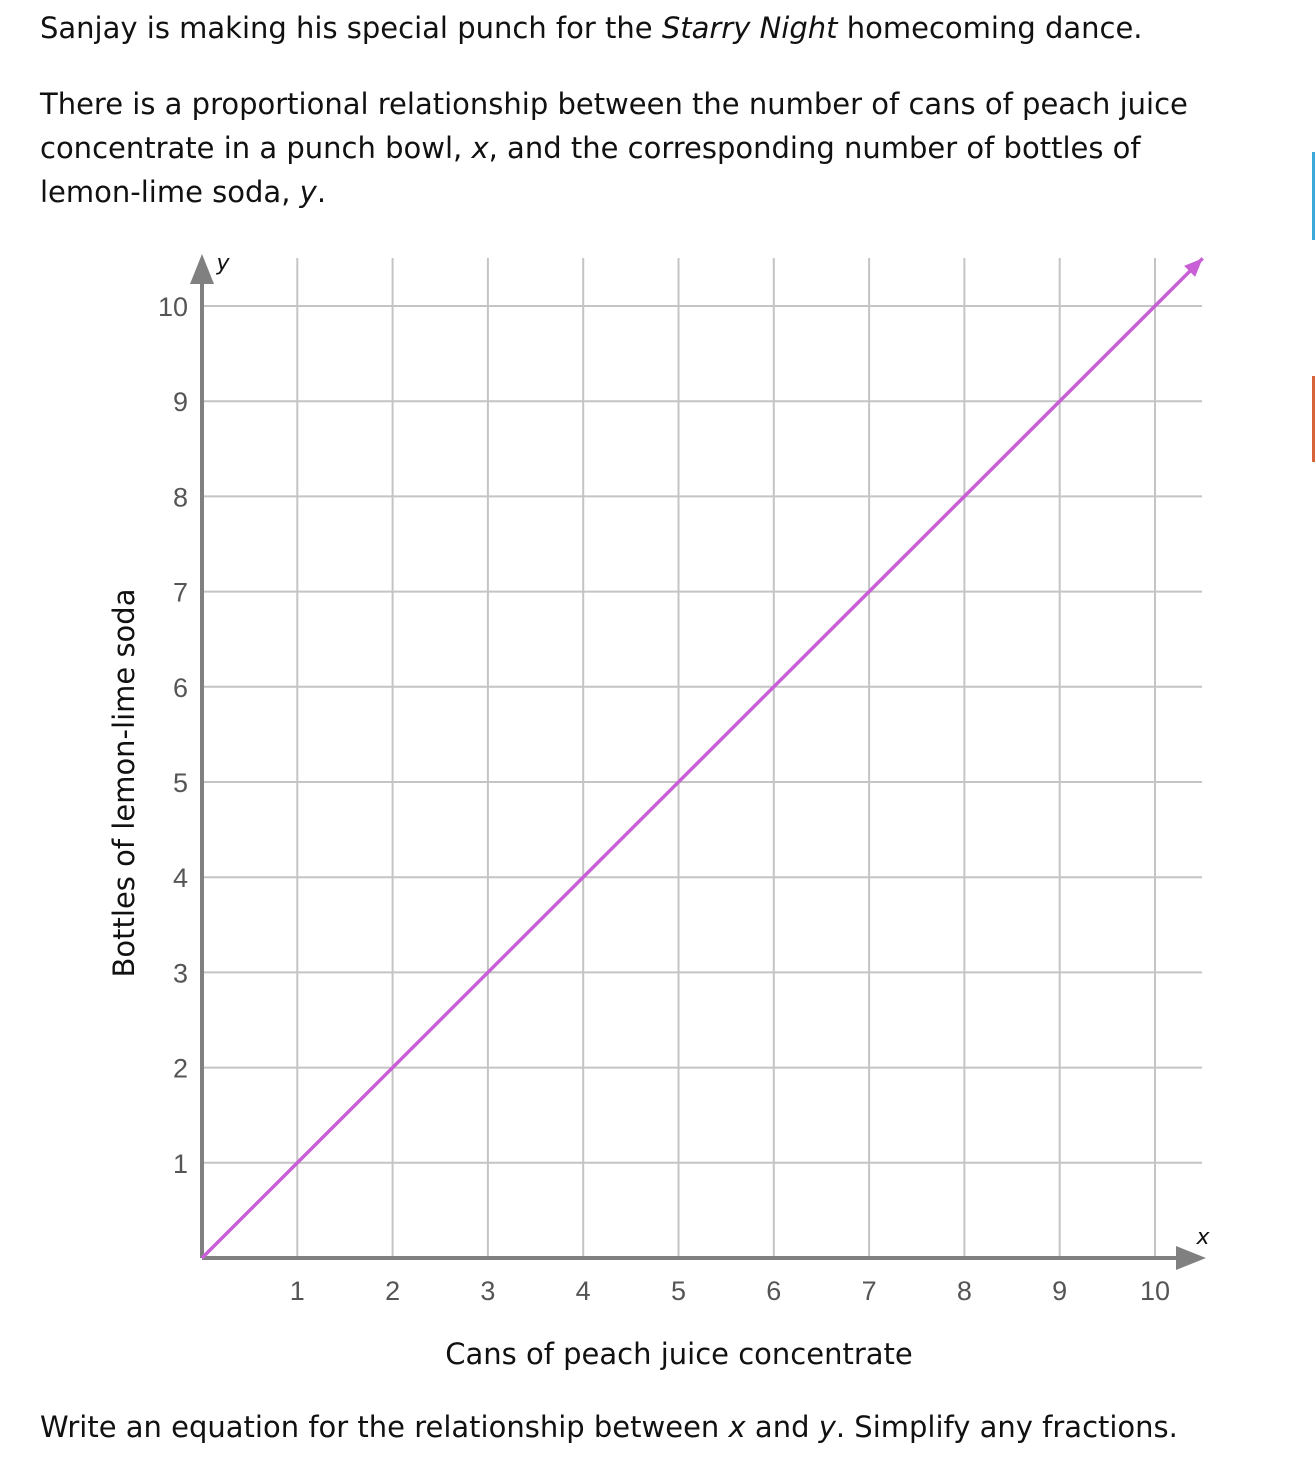 The image size is (1315, 1481). Describe the element at coordinates (180, 1164) in the screenshot. I see `y-tick-label: 1` at that location.